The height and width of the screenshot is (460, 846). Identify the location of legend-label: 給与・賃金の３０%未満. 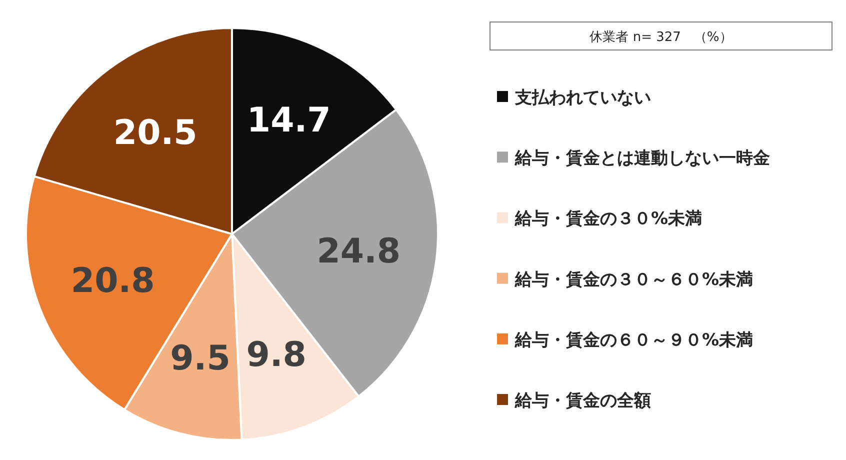
(608, 219).